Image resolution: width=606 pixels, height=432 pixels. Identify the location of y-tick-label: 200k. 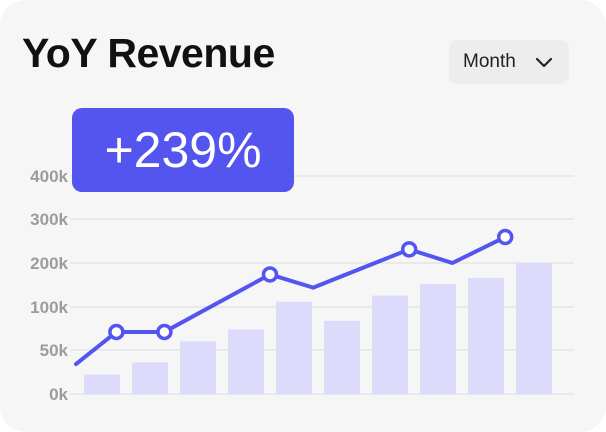
(49, 263).